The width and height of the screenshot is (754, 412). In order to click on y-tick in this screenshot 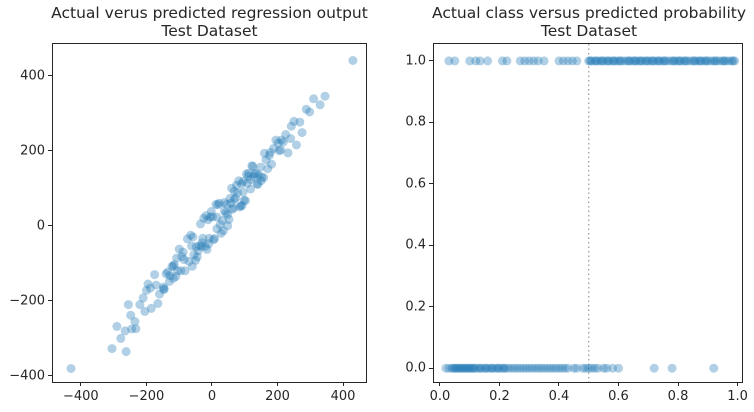, I will do `click(50, 151)`.